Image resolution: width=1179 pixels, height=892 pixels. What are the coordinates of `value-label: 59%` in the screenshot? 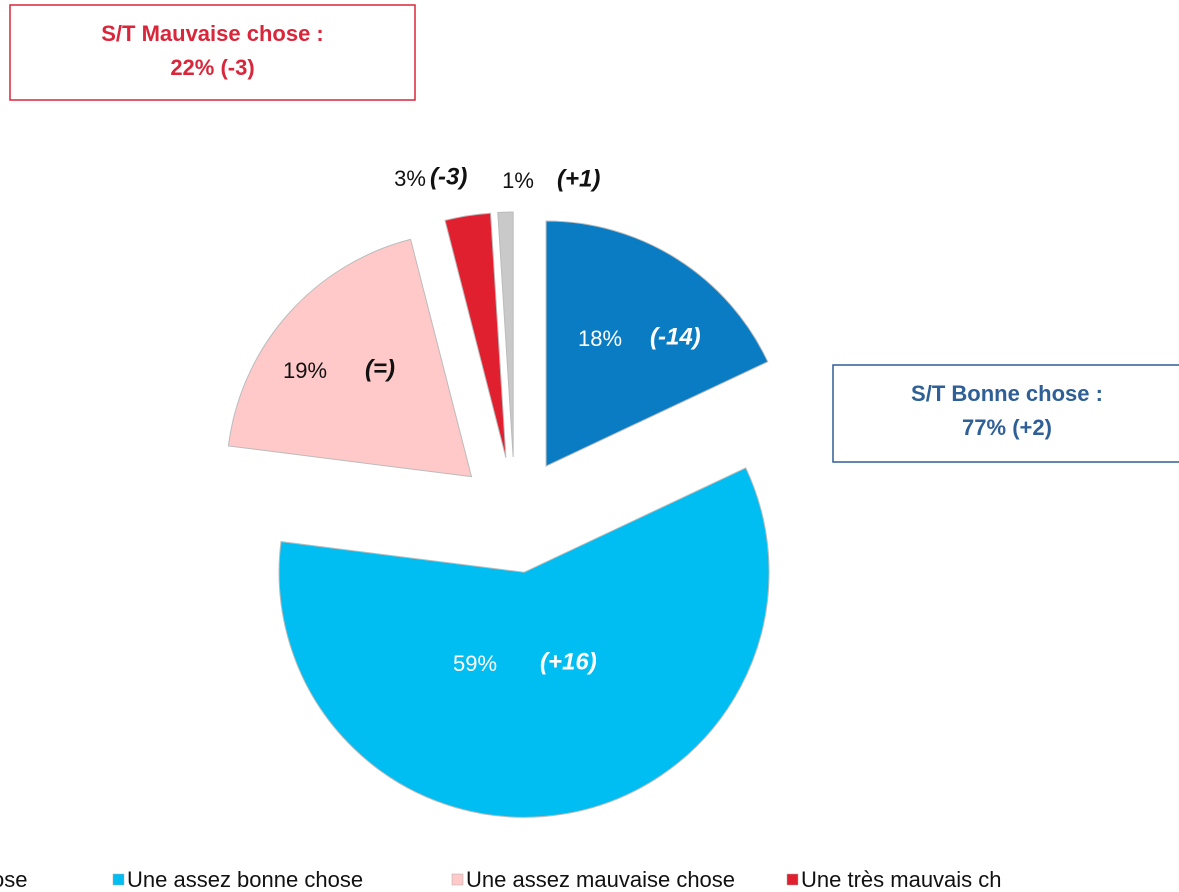 It's located at (475, 663).